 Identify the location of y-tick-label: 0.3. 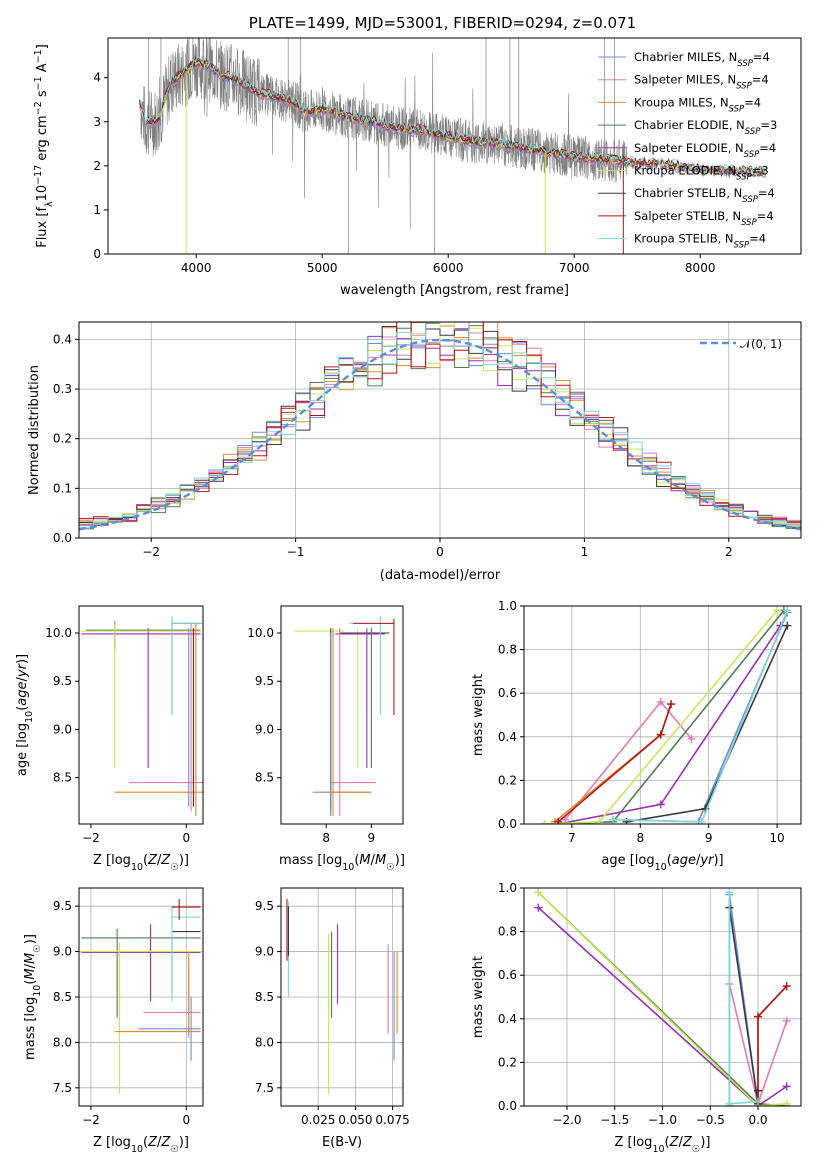
(62, 389).